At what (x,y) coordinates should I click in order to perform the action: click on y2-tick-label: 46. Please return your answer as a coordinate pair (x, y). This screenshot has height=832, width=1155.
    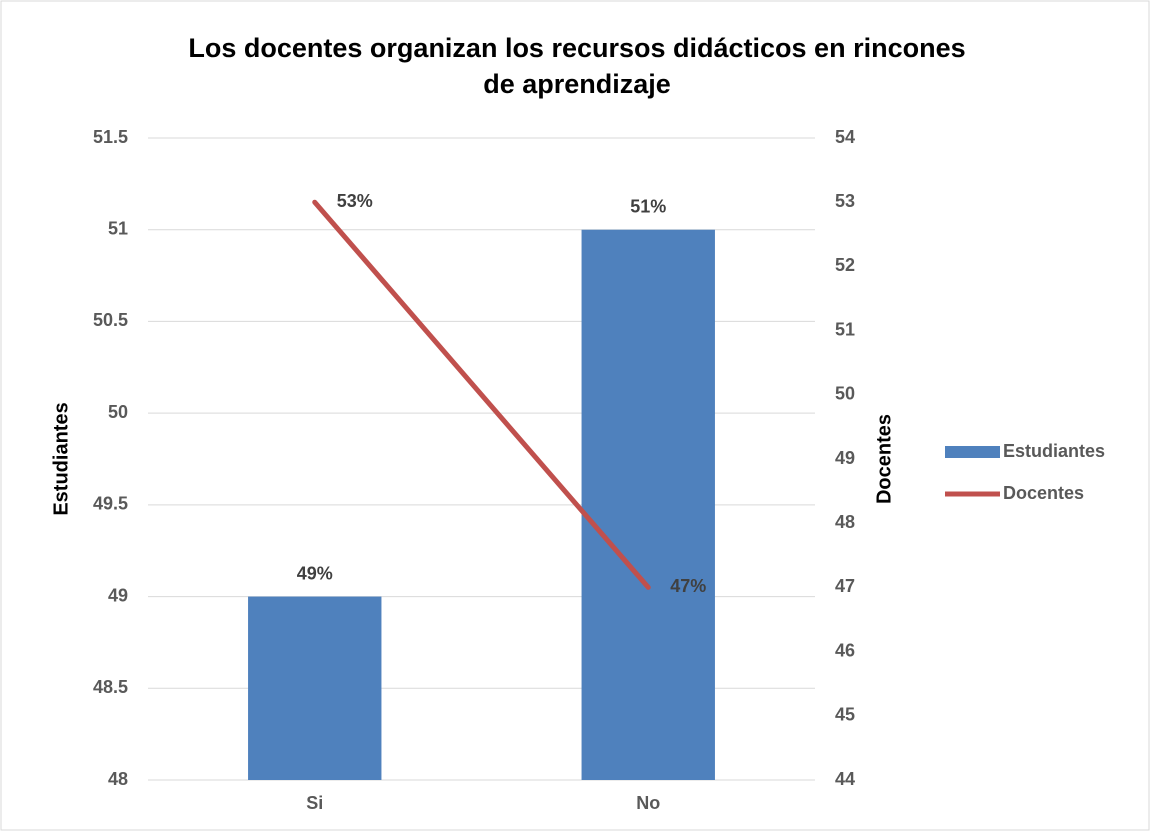
    Looking at the image, I should click on (845, 650).